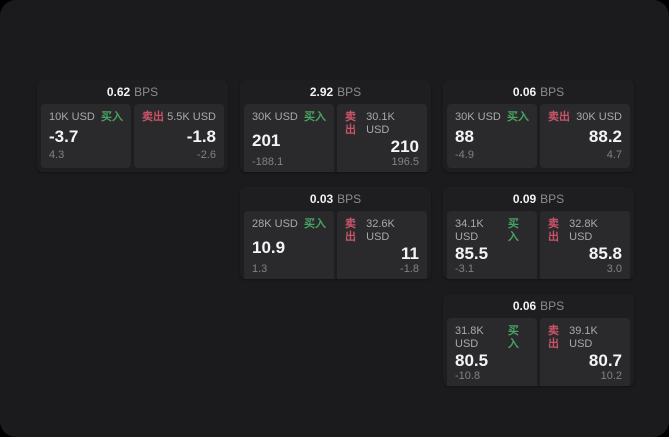 The width and height of the screenshot is (669, 437). Describe the element at coordinates (269, 247) in the screenshot. I see `buy-price: 10.9` at that location.